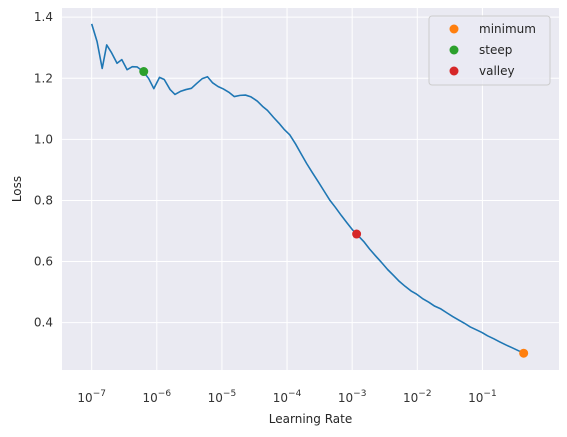  Describe the element at coordinates (43, 200) in the screenshot. I see `y-tick-label: 0.8` at that location.